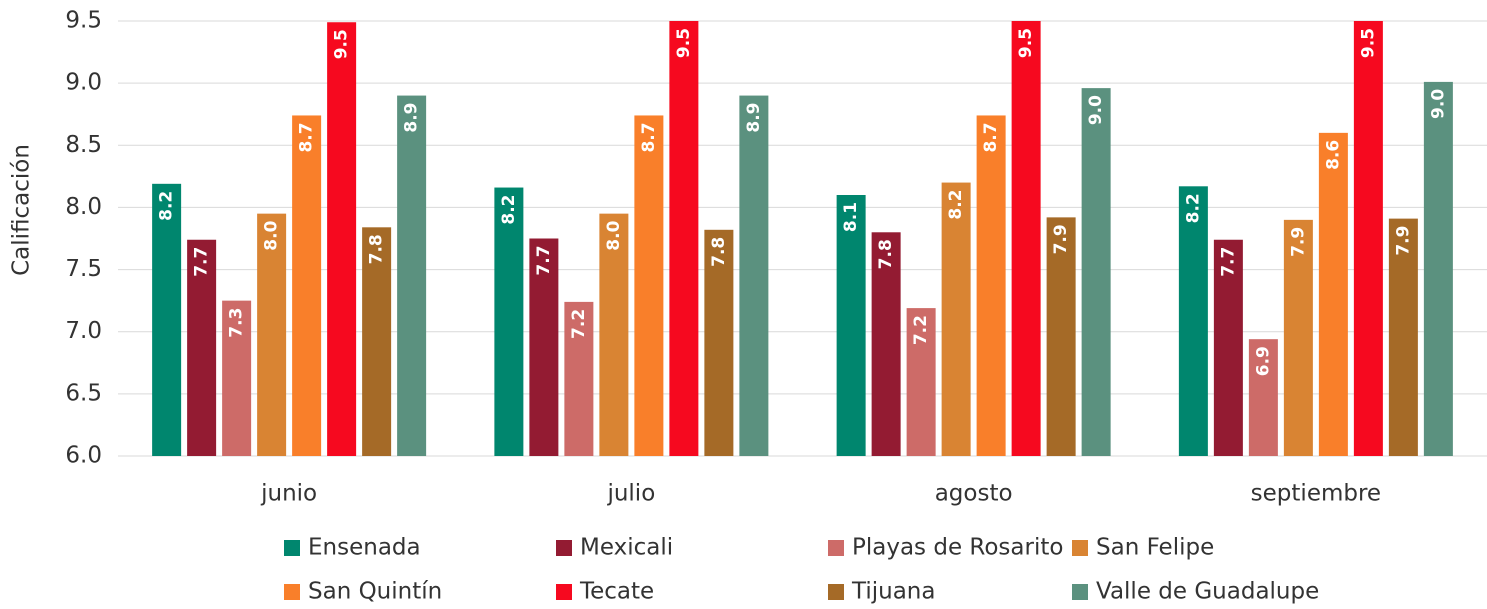 The height and width of the screenshot is (609, 1487). What do you see at coordinates (375, 592) in the screenshot?
I see `legend-label: San Quintín` at bounding box center [375, 592].